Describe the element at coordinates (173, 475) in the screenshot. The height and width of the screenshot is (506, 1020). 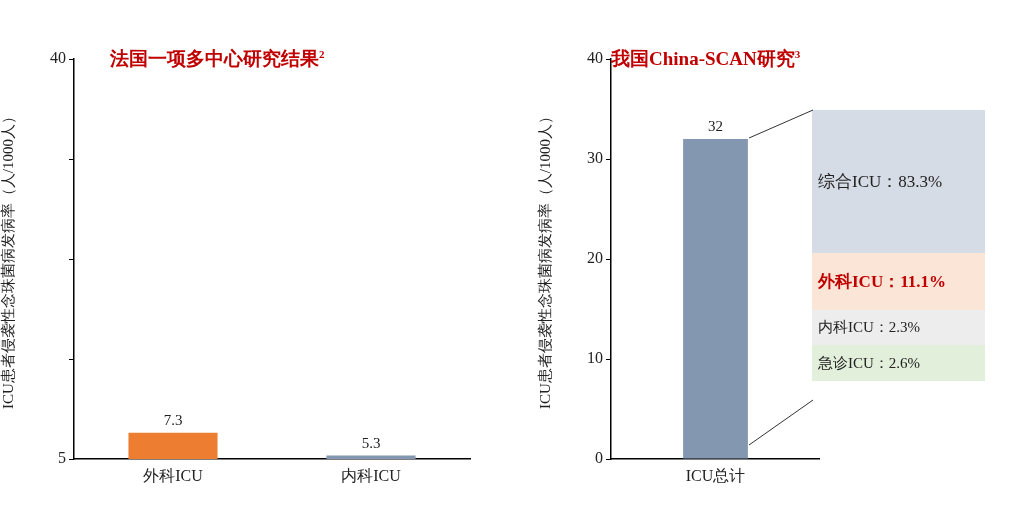
I see `x-tick-label: 外科ICU` at that location.